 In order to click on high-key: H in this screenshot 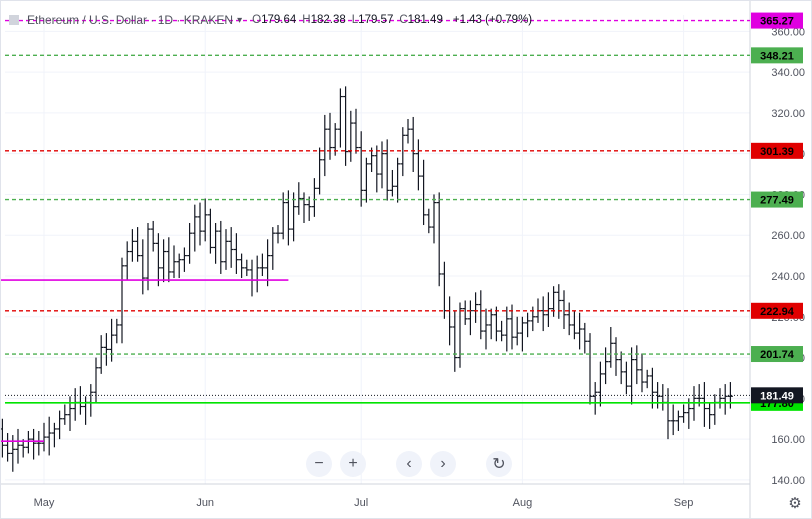, I will do `click(306, 20)`.